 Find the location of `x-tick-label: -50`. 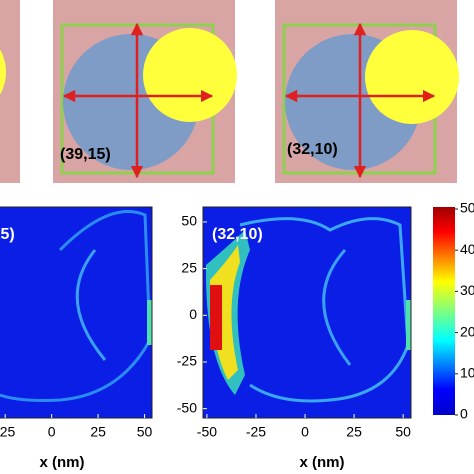

x-tick-label: -50 is located at coordinates (207, 432).